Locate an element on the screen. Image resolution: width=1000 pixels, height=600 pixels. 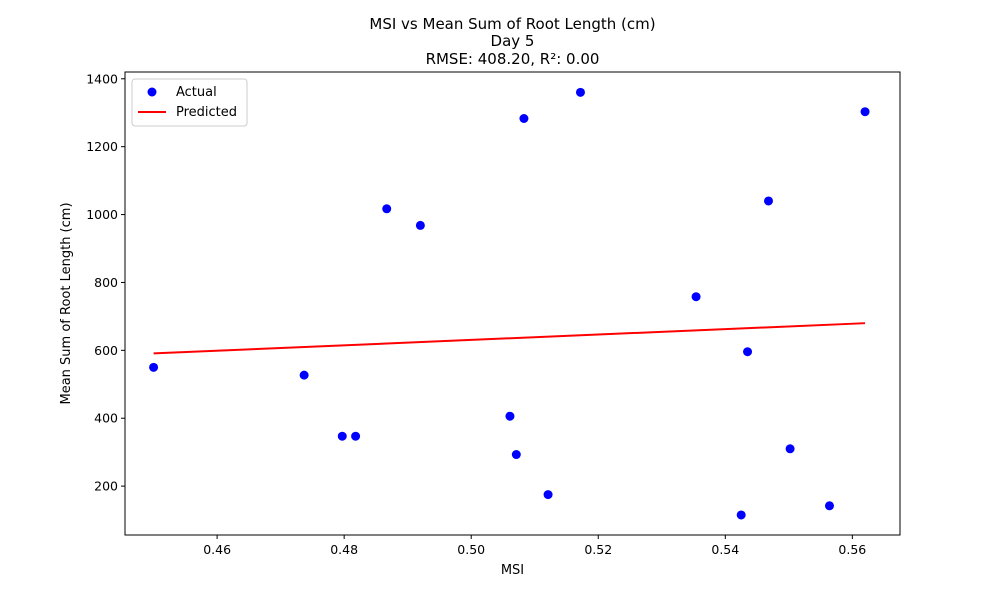
chart-title-line-2: Day 5 is located at coordinates (513, 41).